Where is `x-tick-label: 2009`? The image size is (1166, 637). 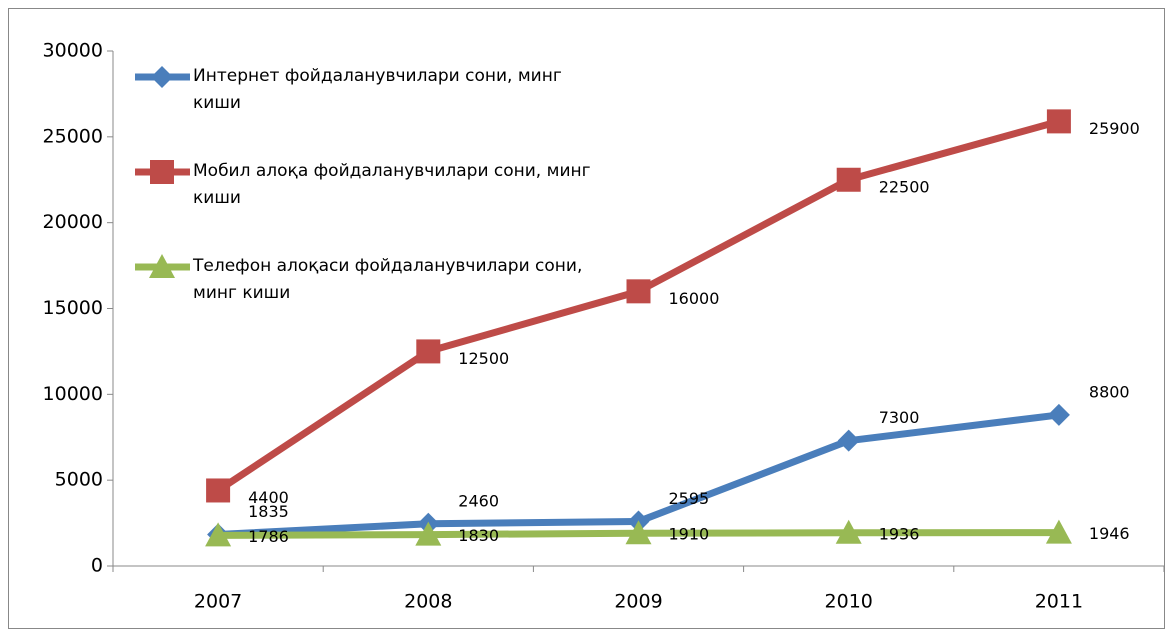 x-tick-label: 2009 is located at coordinates (638, 602).